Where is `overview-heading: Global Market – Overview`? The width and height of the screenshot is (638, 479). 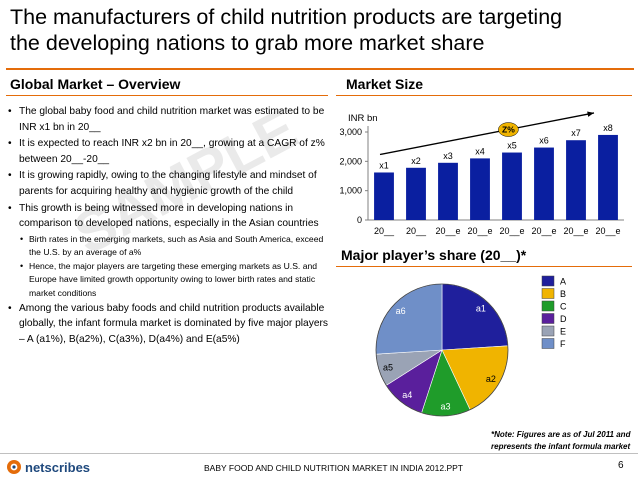
overview-heading: Global Market – Overview is located at coordinates (95, 84).